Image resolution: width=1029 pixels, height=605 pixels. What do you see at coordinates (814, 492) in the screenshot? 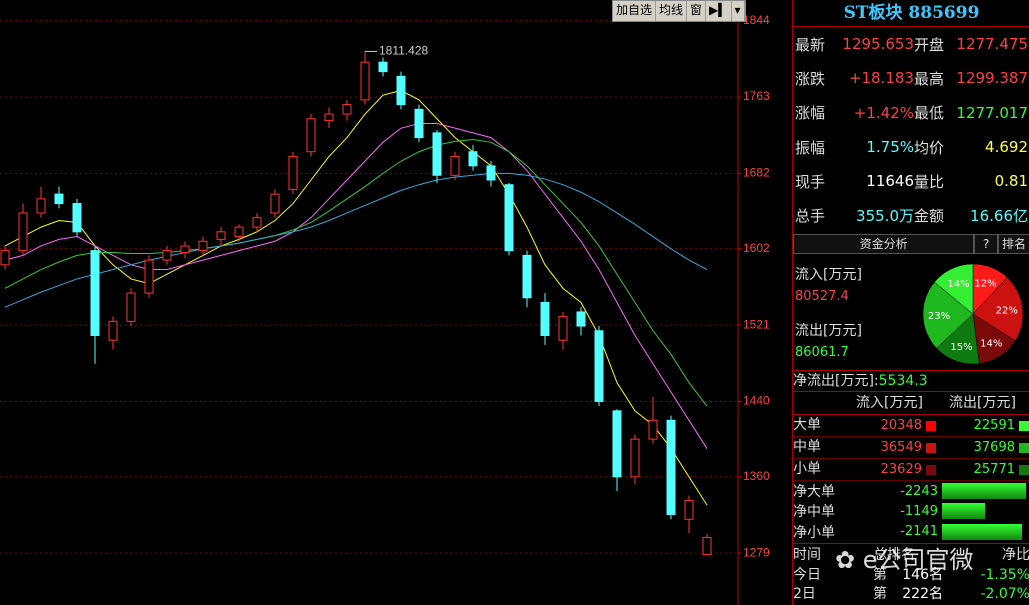
I see `row-label: 净大单` at bounding box center [814, 492].